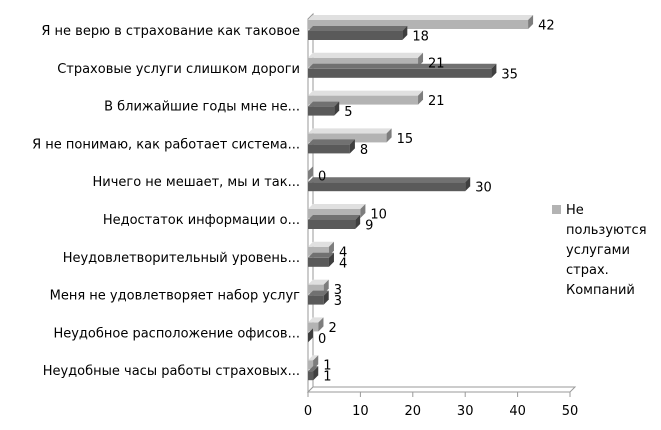  Describe the element at coordinates (332, 328) in the screenshot. I see `data-label: 2` at that location.